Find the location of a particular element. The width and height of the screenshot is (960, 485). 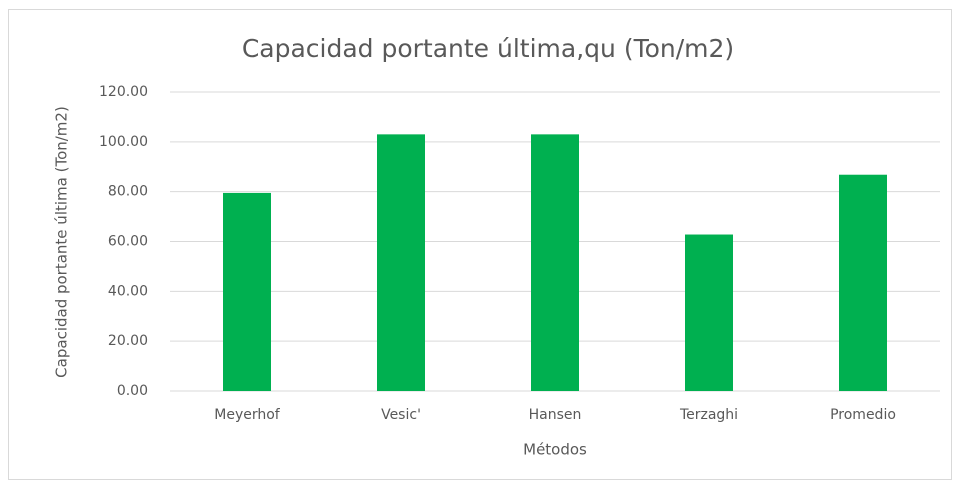

y-tick-label: 60.00 is located at coordinates (128, 242).